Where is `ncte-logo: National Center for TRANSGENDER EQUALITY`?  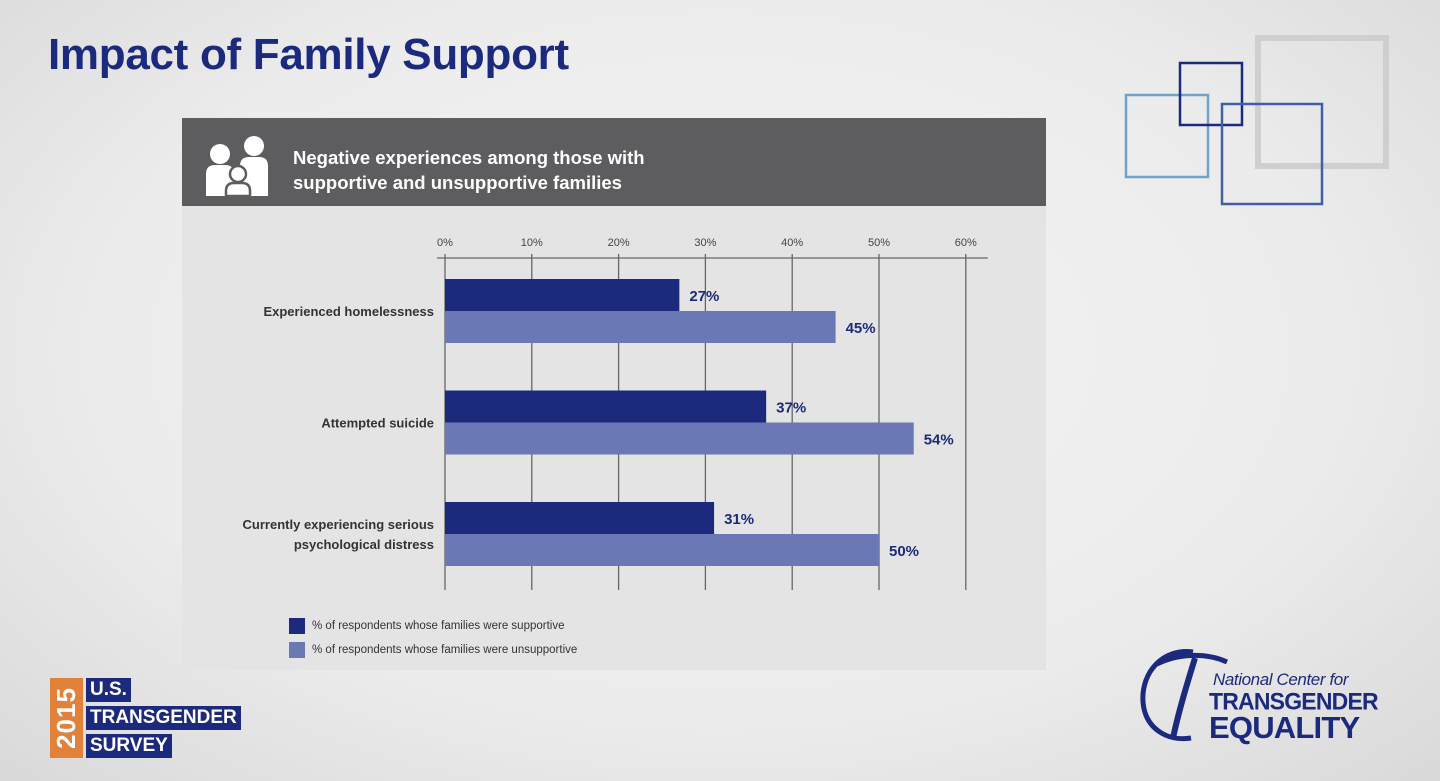 ncte-logo: National Center for TRANSGENDER EQUALITY is located at coordinates (1257, 695).